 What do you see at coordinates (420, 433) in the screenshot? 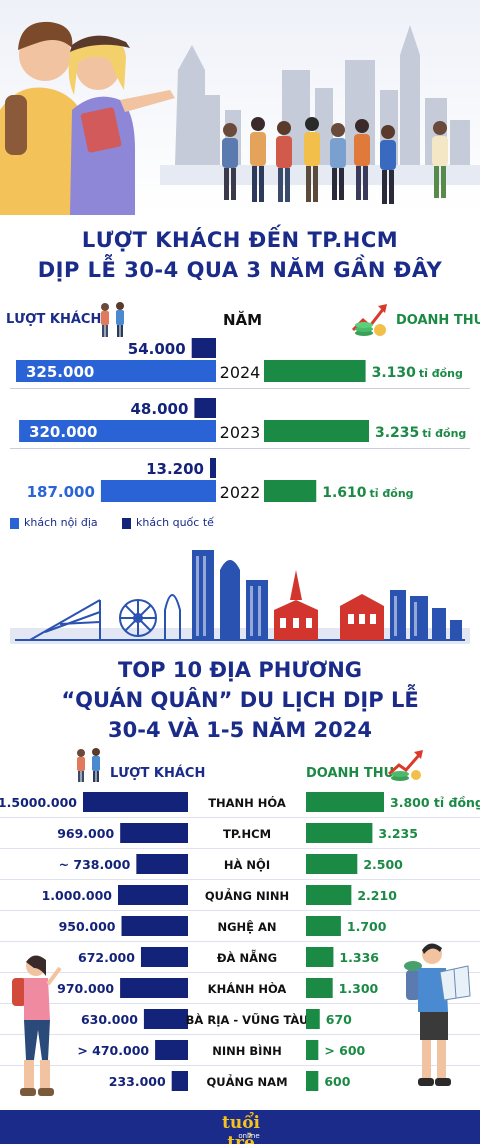
I see `revenue-value-label-2023: 3.235 tỉ đồng` at bounding box center [420, 433].